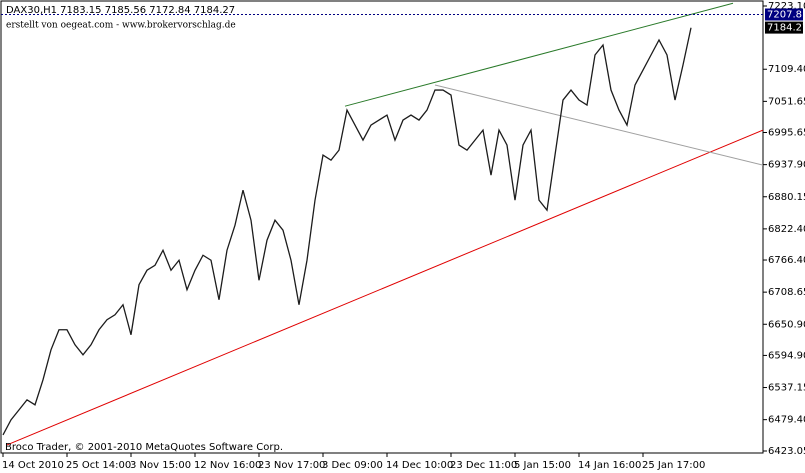 This screenshot has width=805, height=473. I want to click on y-tick-label: 6880.15, so click(786, 197).